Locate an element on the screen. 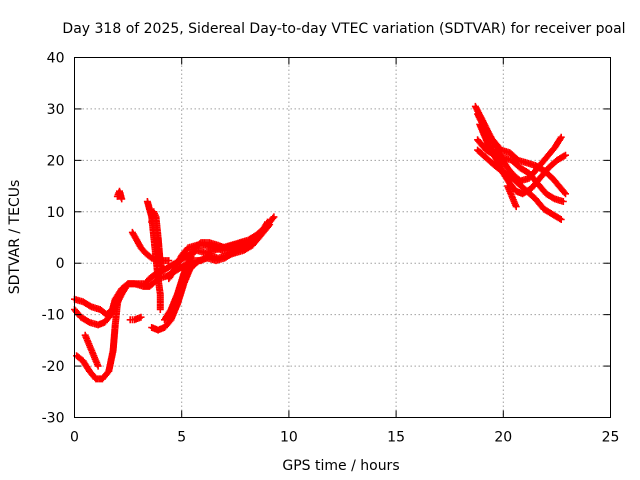  series-track-i is located at coordinates (157, 240).